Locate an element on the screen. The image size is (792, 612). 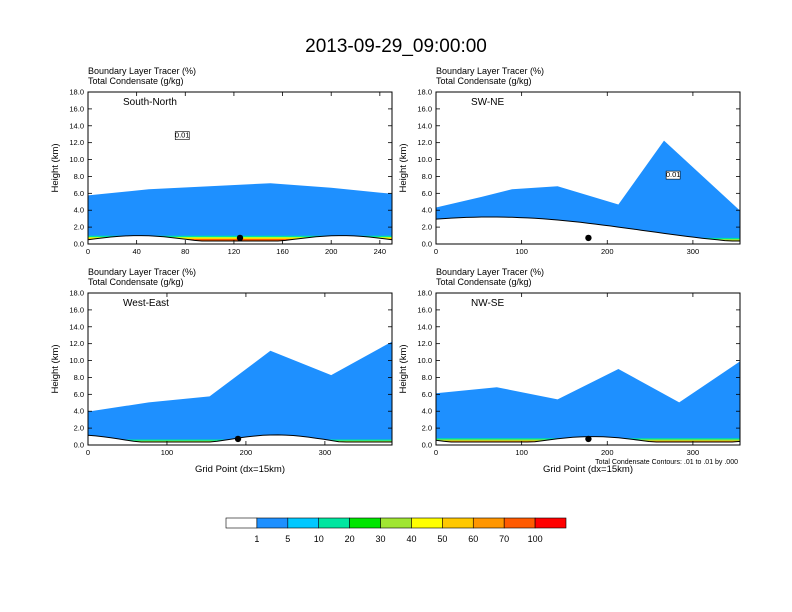
colorbar-label: 40 is located at coordinates (411, 539).